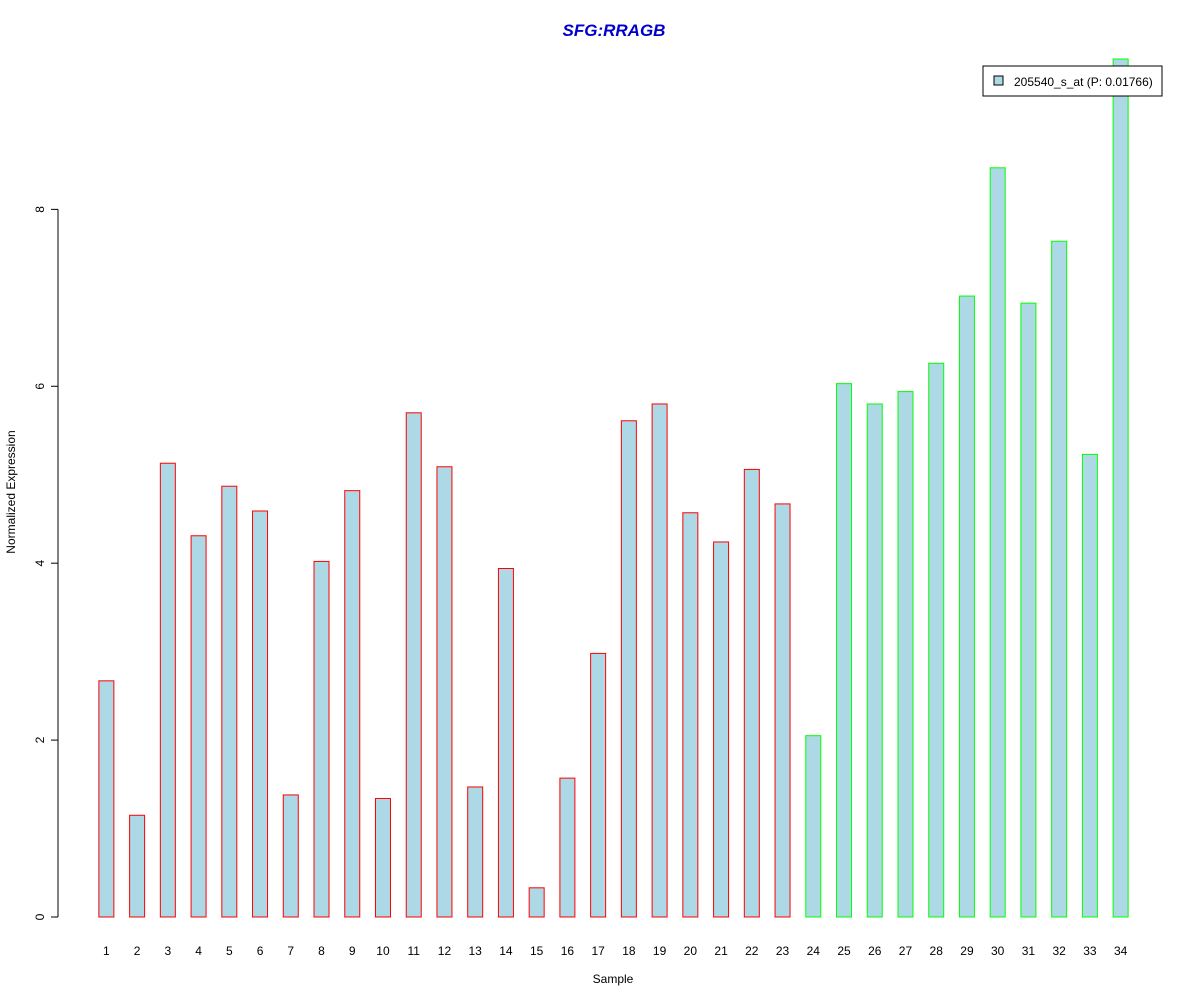 The width and height of the screenshot is (1200, 1000). Describe the element at coordinates (198, 951) in the screenshot. I see `x-tick-label: 4` at that location.